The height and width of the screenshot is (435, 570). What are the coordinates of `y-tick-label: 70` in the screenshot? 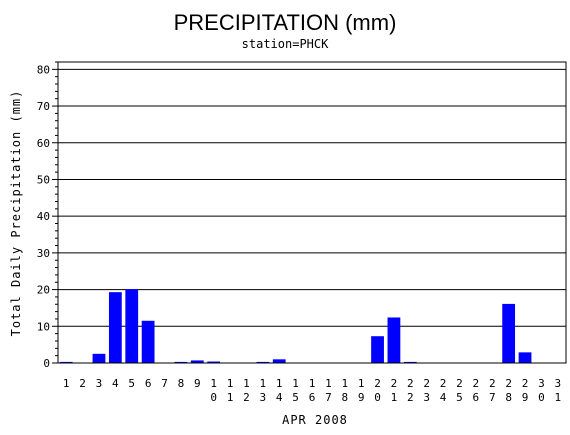 It's located at (43, 106).